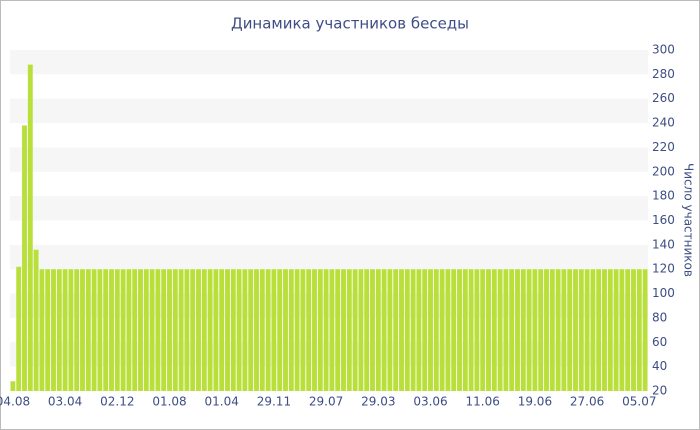 This screenshot has height=430, width=700. Describe the element at coordinates (169, 402) in the screenshot. I see `x-tick-label: 01.08` at that location.